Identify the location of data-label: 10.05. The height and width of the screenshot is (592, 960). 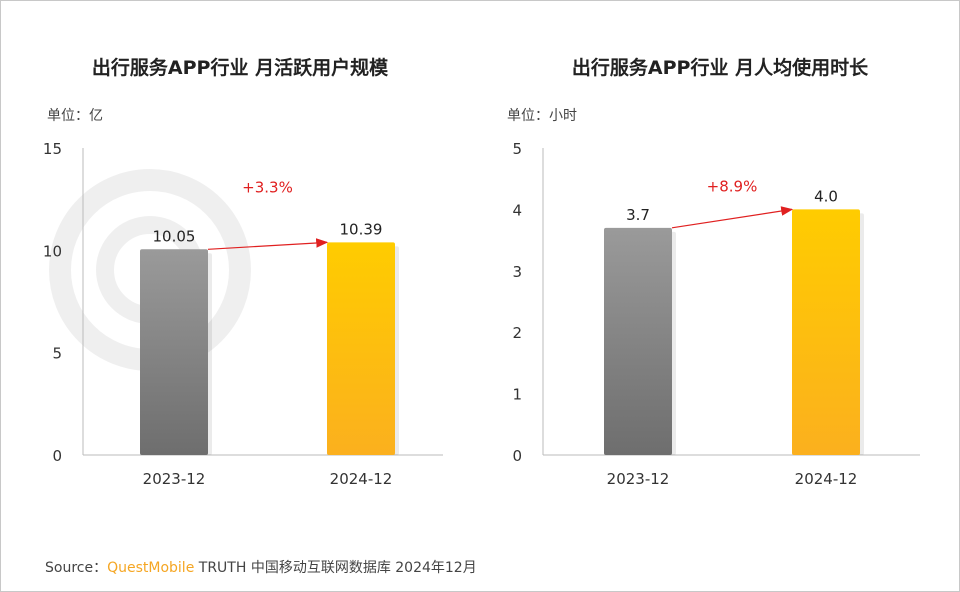
(174, 236).